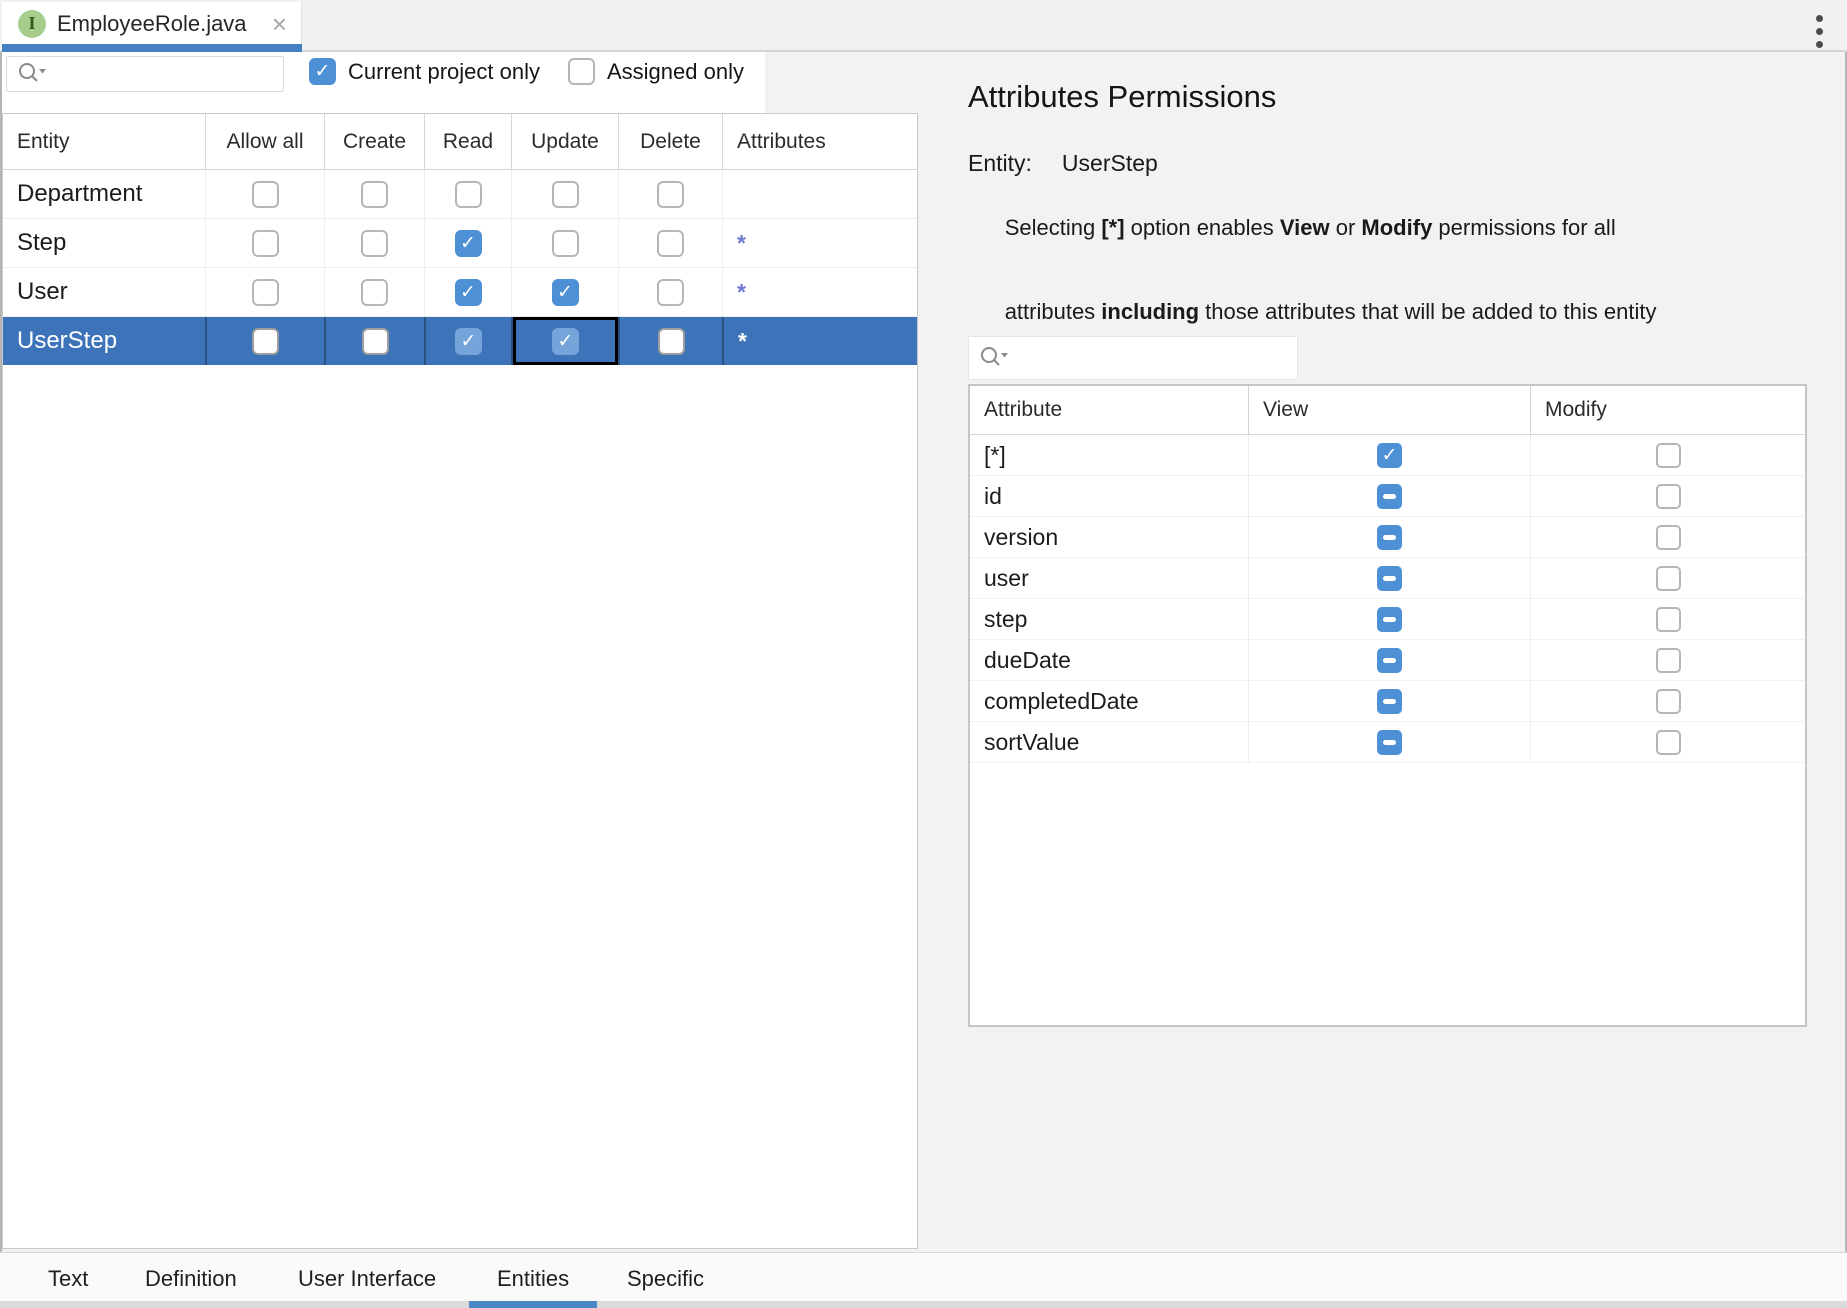  I want to click on tab-text: Text, so click(68, 1278).